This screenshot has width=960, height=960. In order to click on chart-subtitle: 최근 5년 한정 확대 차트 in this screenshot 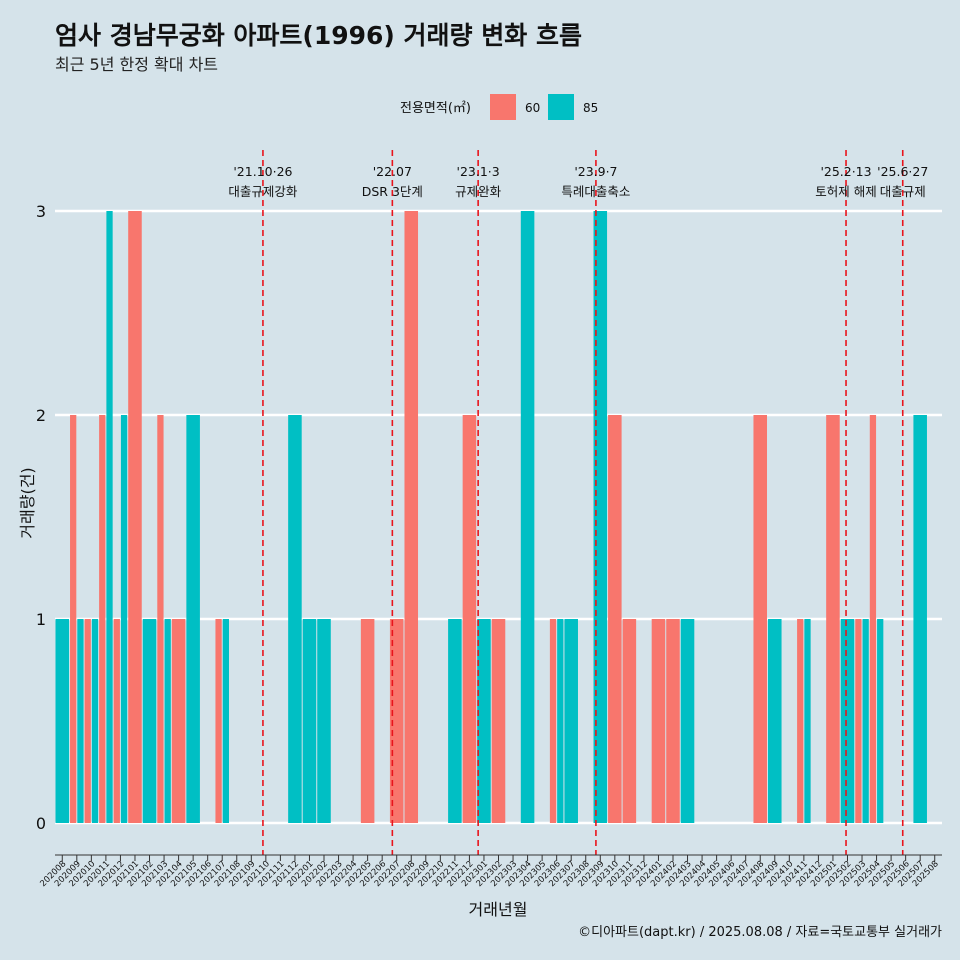, I will do `click(136, 64)`.